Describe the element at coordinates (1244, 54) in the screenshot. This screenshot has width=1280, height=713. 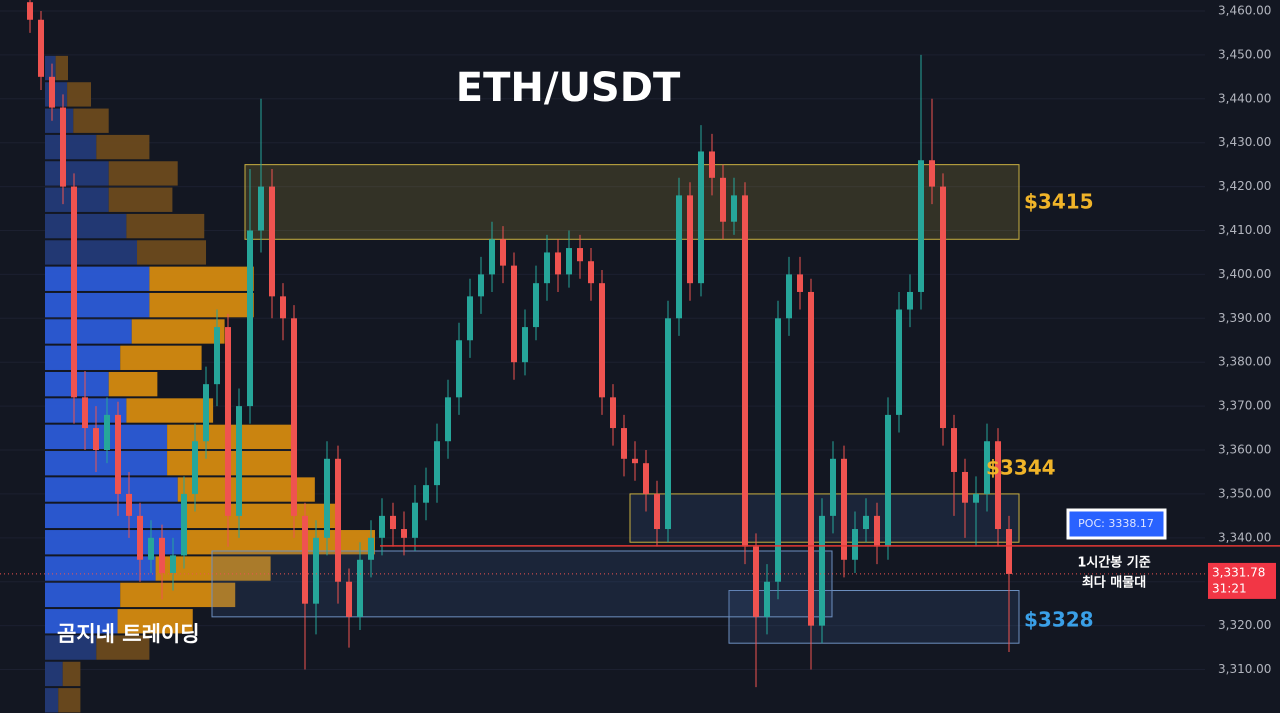
I see `y-tick-label: 3,450.00` at that location.